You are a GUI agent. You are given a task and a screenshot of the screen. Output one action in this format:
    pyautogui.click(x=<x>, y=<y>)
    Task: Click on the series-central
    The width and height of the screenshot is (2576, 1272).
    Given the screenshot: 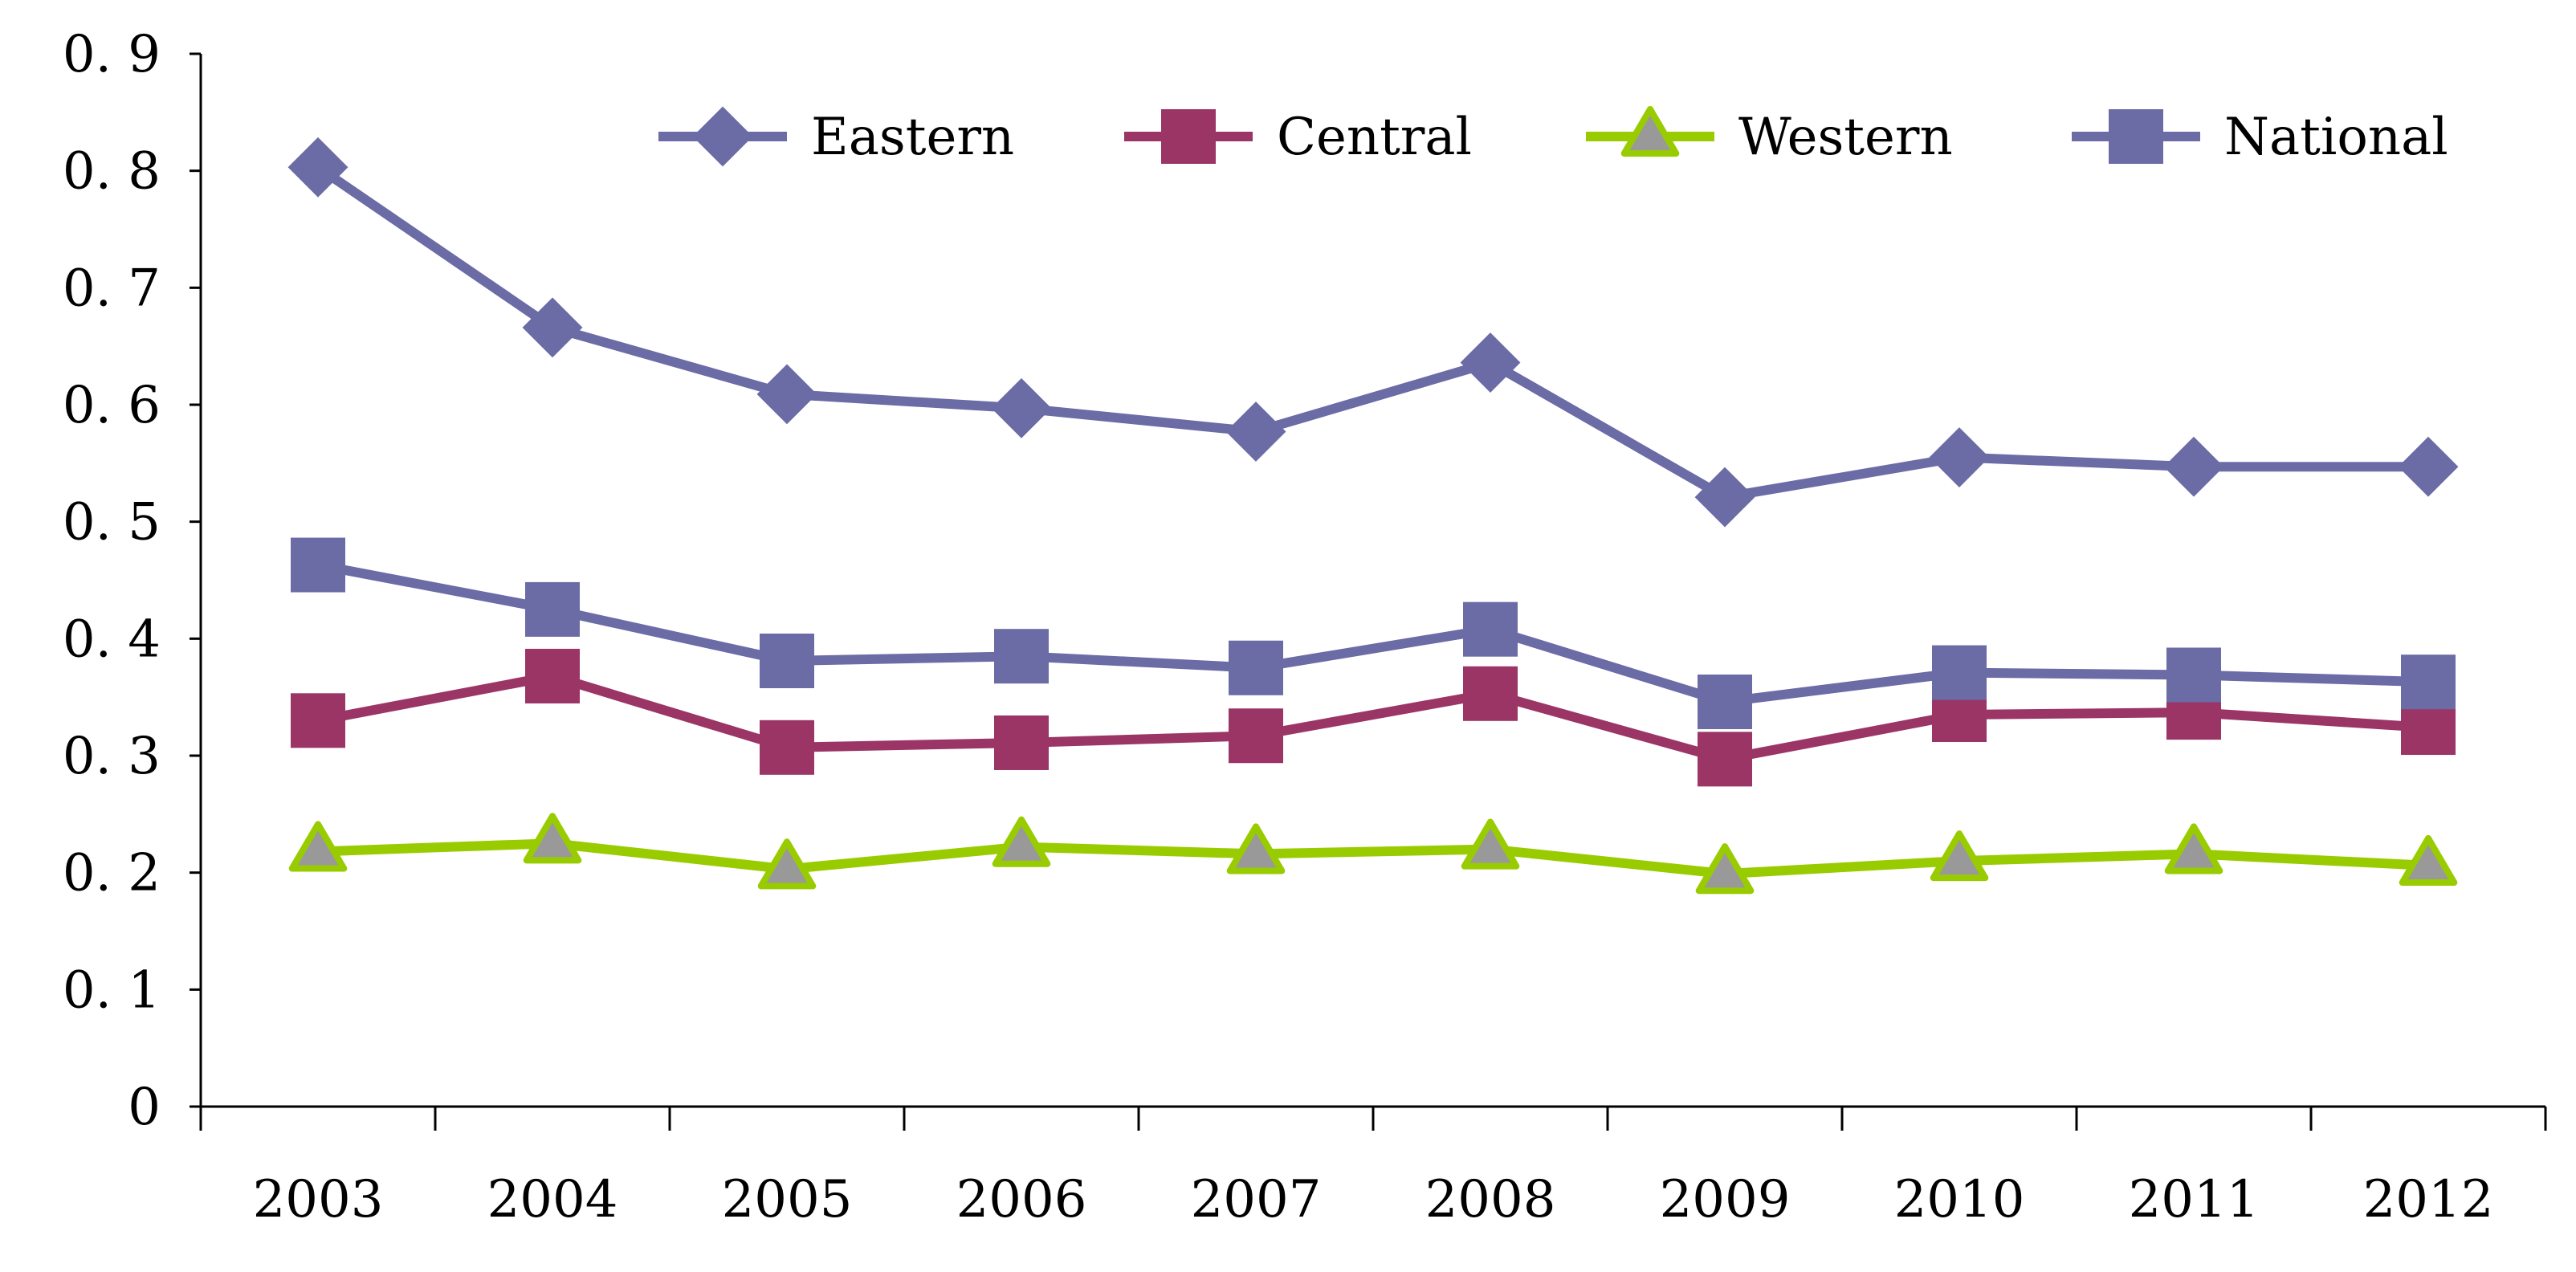 What is the action you would take?
    pyautogui.click(x=1373, y=717)
    